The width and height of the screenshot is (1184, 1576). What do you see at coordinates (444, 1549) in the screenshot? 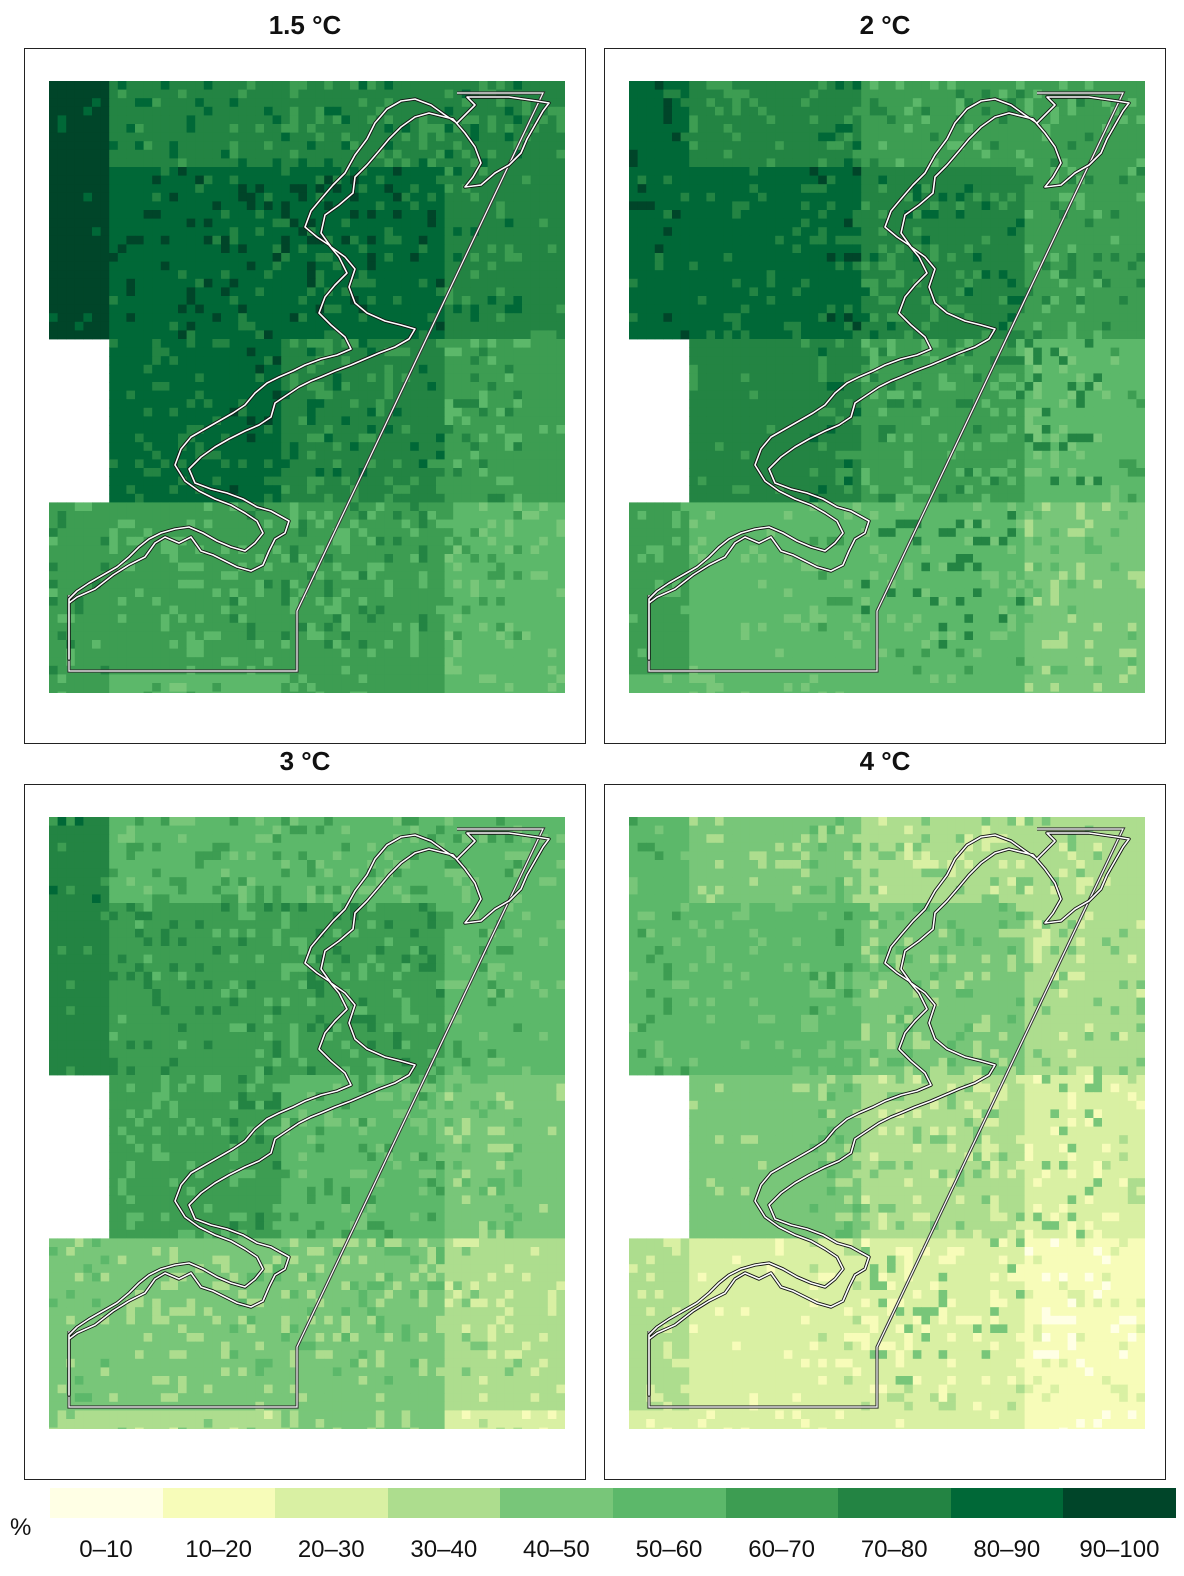
I see `legend-label: 30–40` at bounding box center [444, 1549].